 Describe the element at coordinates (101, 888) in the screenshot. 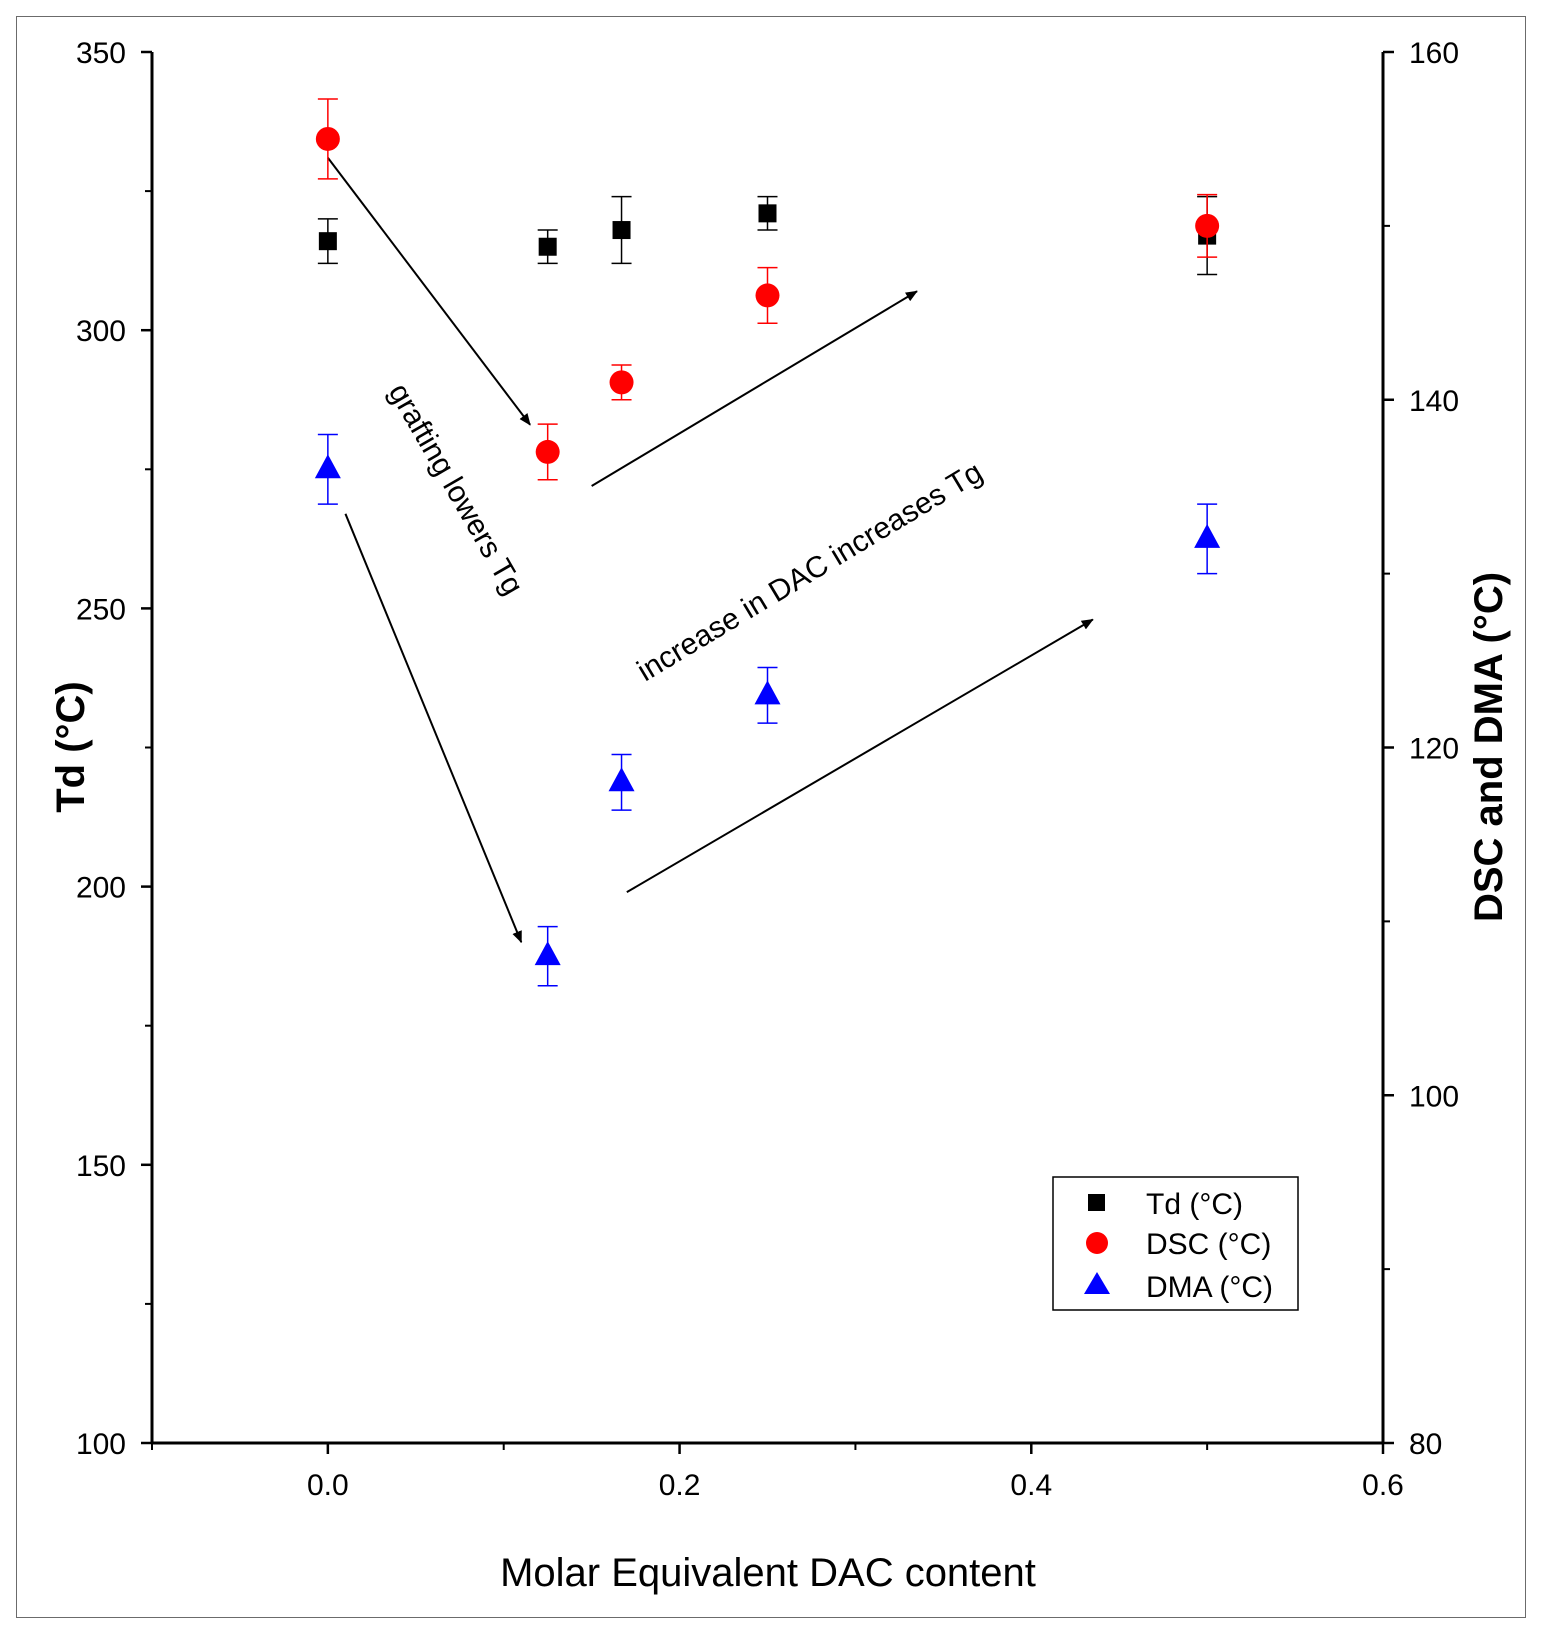

I see `y-left-tick-label: 200` at that location.